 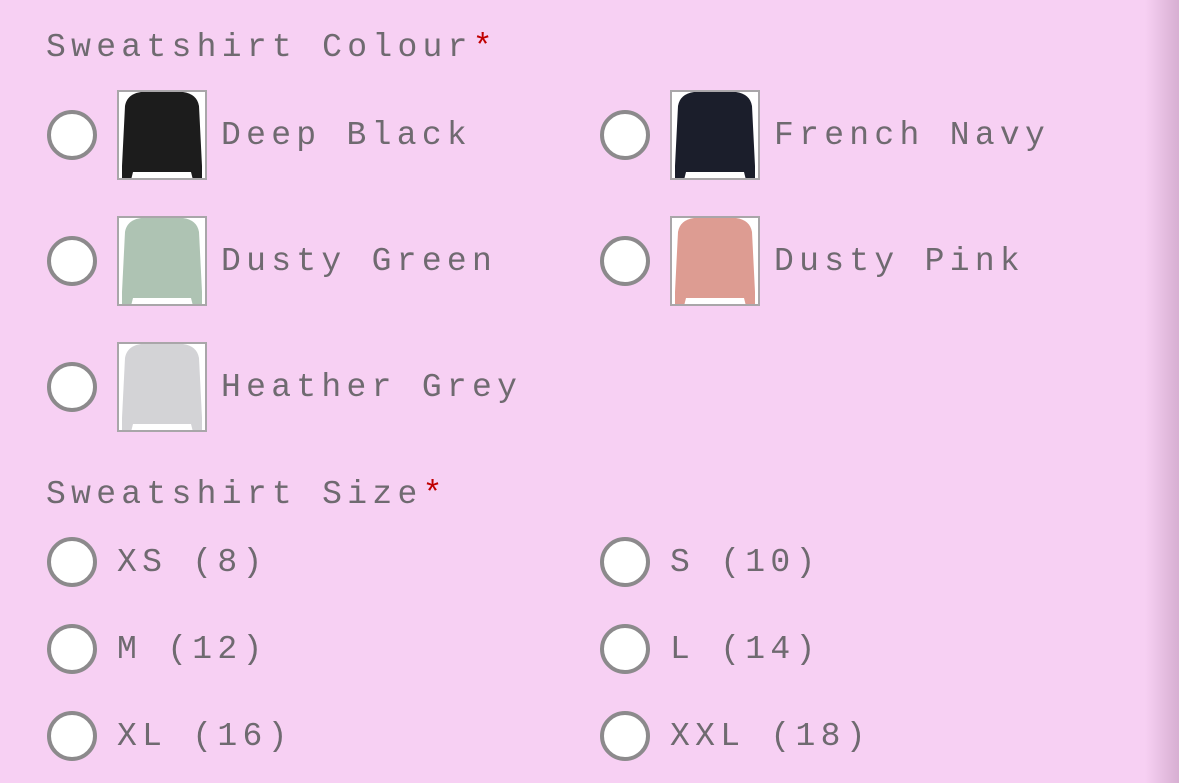 I want to click on option-label: XXL (18), so click(x=770, y=736).